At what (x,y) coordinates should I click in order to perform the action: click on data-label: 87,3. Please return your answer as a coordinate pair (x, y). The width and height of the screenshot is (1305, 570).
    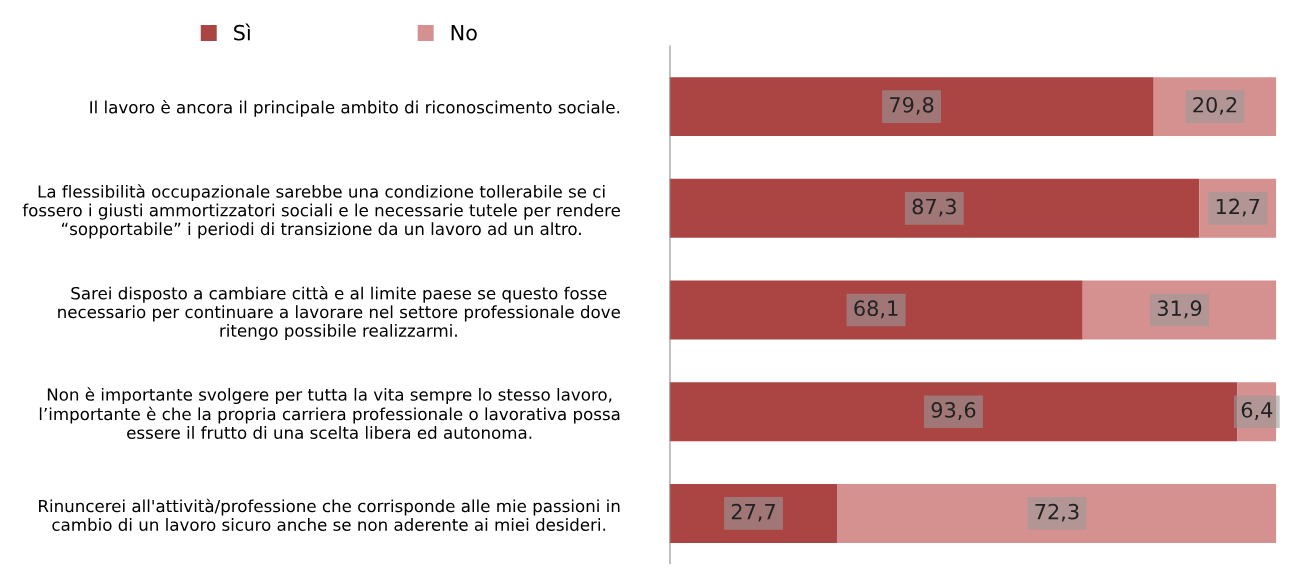
    Looking at the image, I should click on (934, 207).